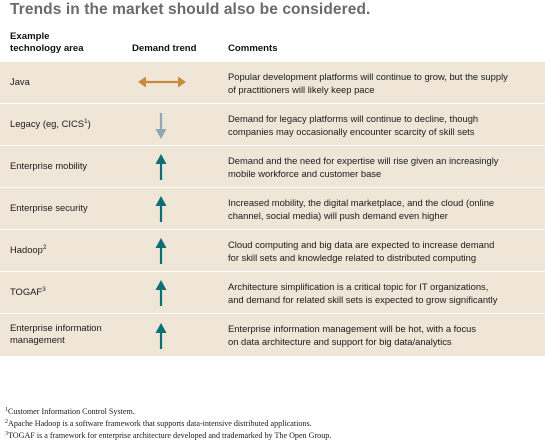 This screenshot has width=545, height=442. Describe the element at coordinates (65, 292) in the screenshot. I see `row-area: TOGAF3` at that location.